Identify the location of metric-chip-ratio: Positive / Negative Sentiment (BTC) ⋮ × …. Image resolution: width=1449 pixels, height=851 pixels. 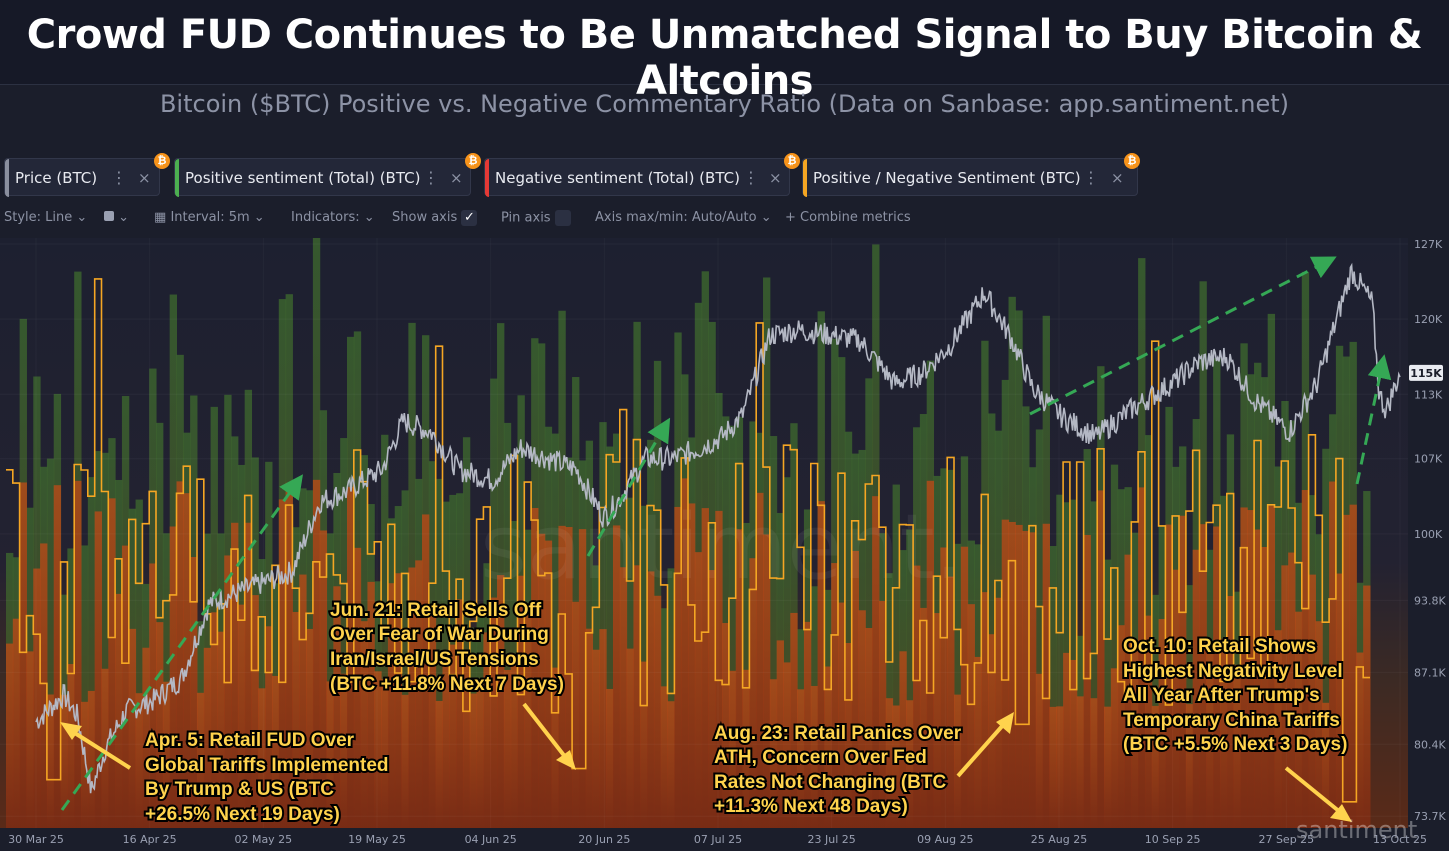
(971, 175).